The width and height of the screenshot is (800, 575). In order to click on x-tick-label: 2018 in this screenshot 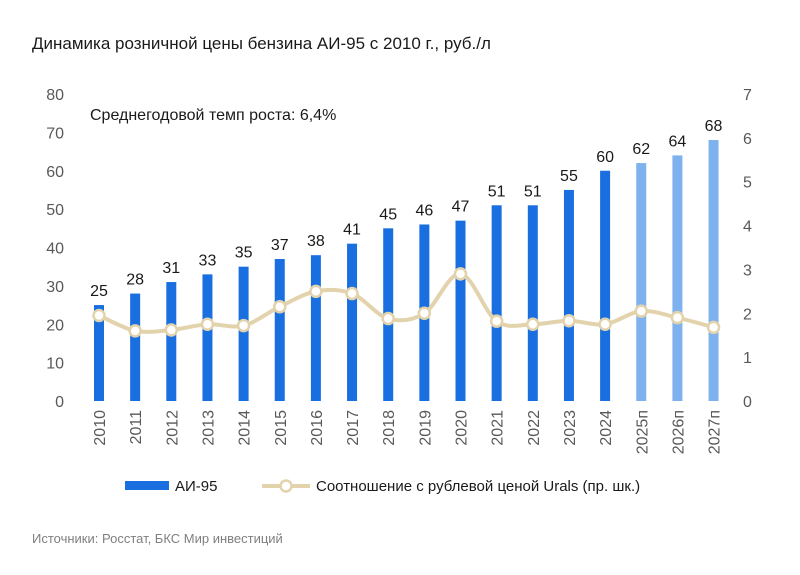, I will do `click(389, 428)`.